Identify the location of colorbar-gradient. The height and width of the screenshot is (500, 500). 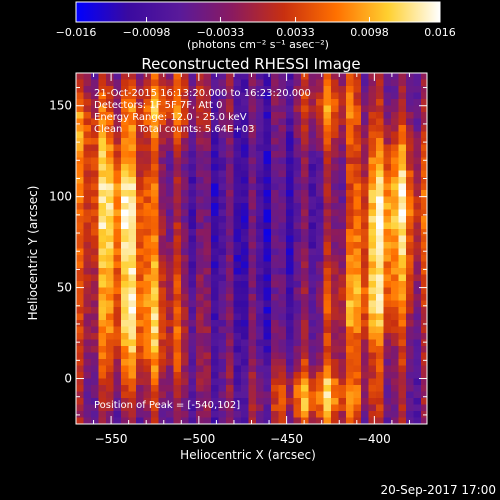
(258, 12).